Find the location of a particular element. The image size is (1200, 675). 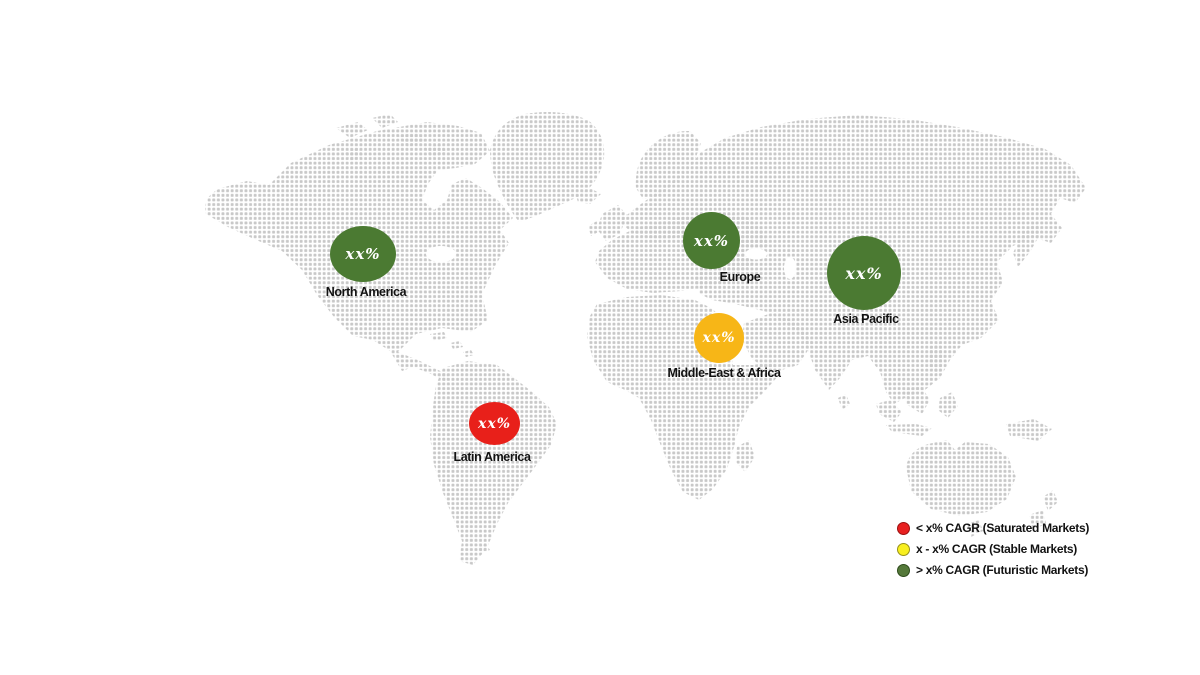

region-value-middle-east-africa: xx% is located at coordinates (719, 338).